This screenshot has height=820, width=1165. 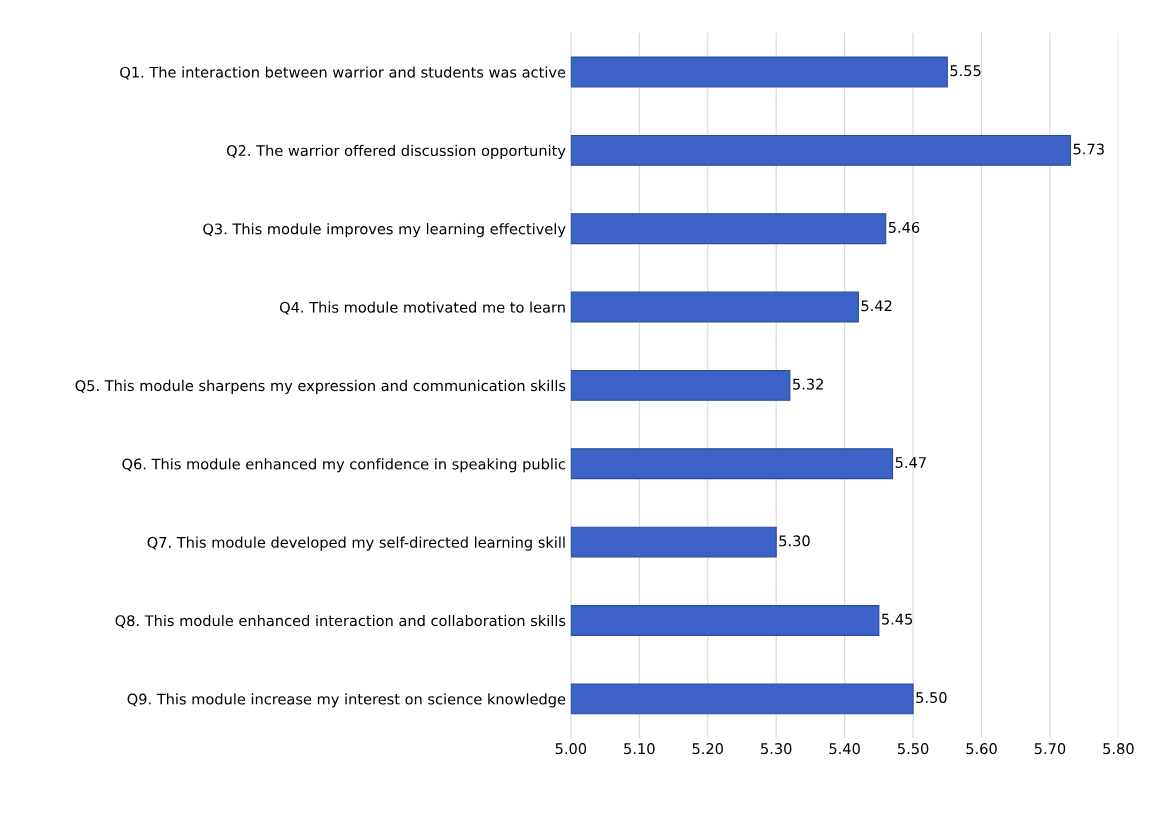 I want to click on x-tick-label: 5.60, so click(x=981, y=749).